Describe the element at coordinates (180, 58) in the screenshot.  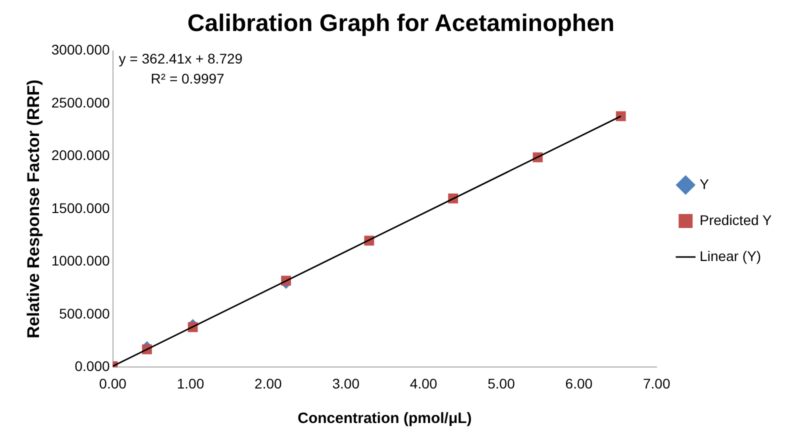
I see `annotation: y = 362.41x + 8.729` at that location.